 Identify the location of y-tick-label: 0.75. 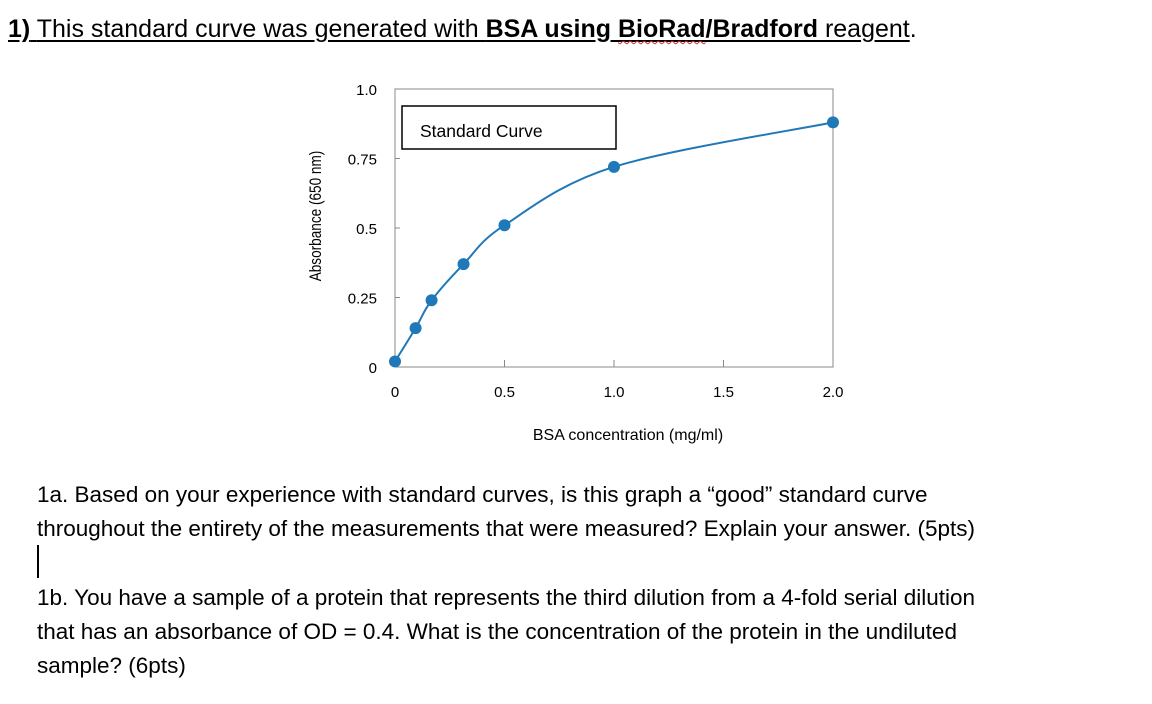
(362, 160).